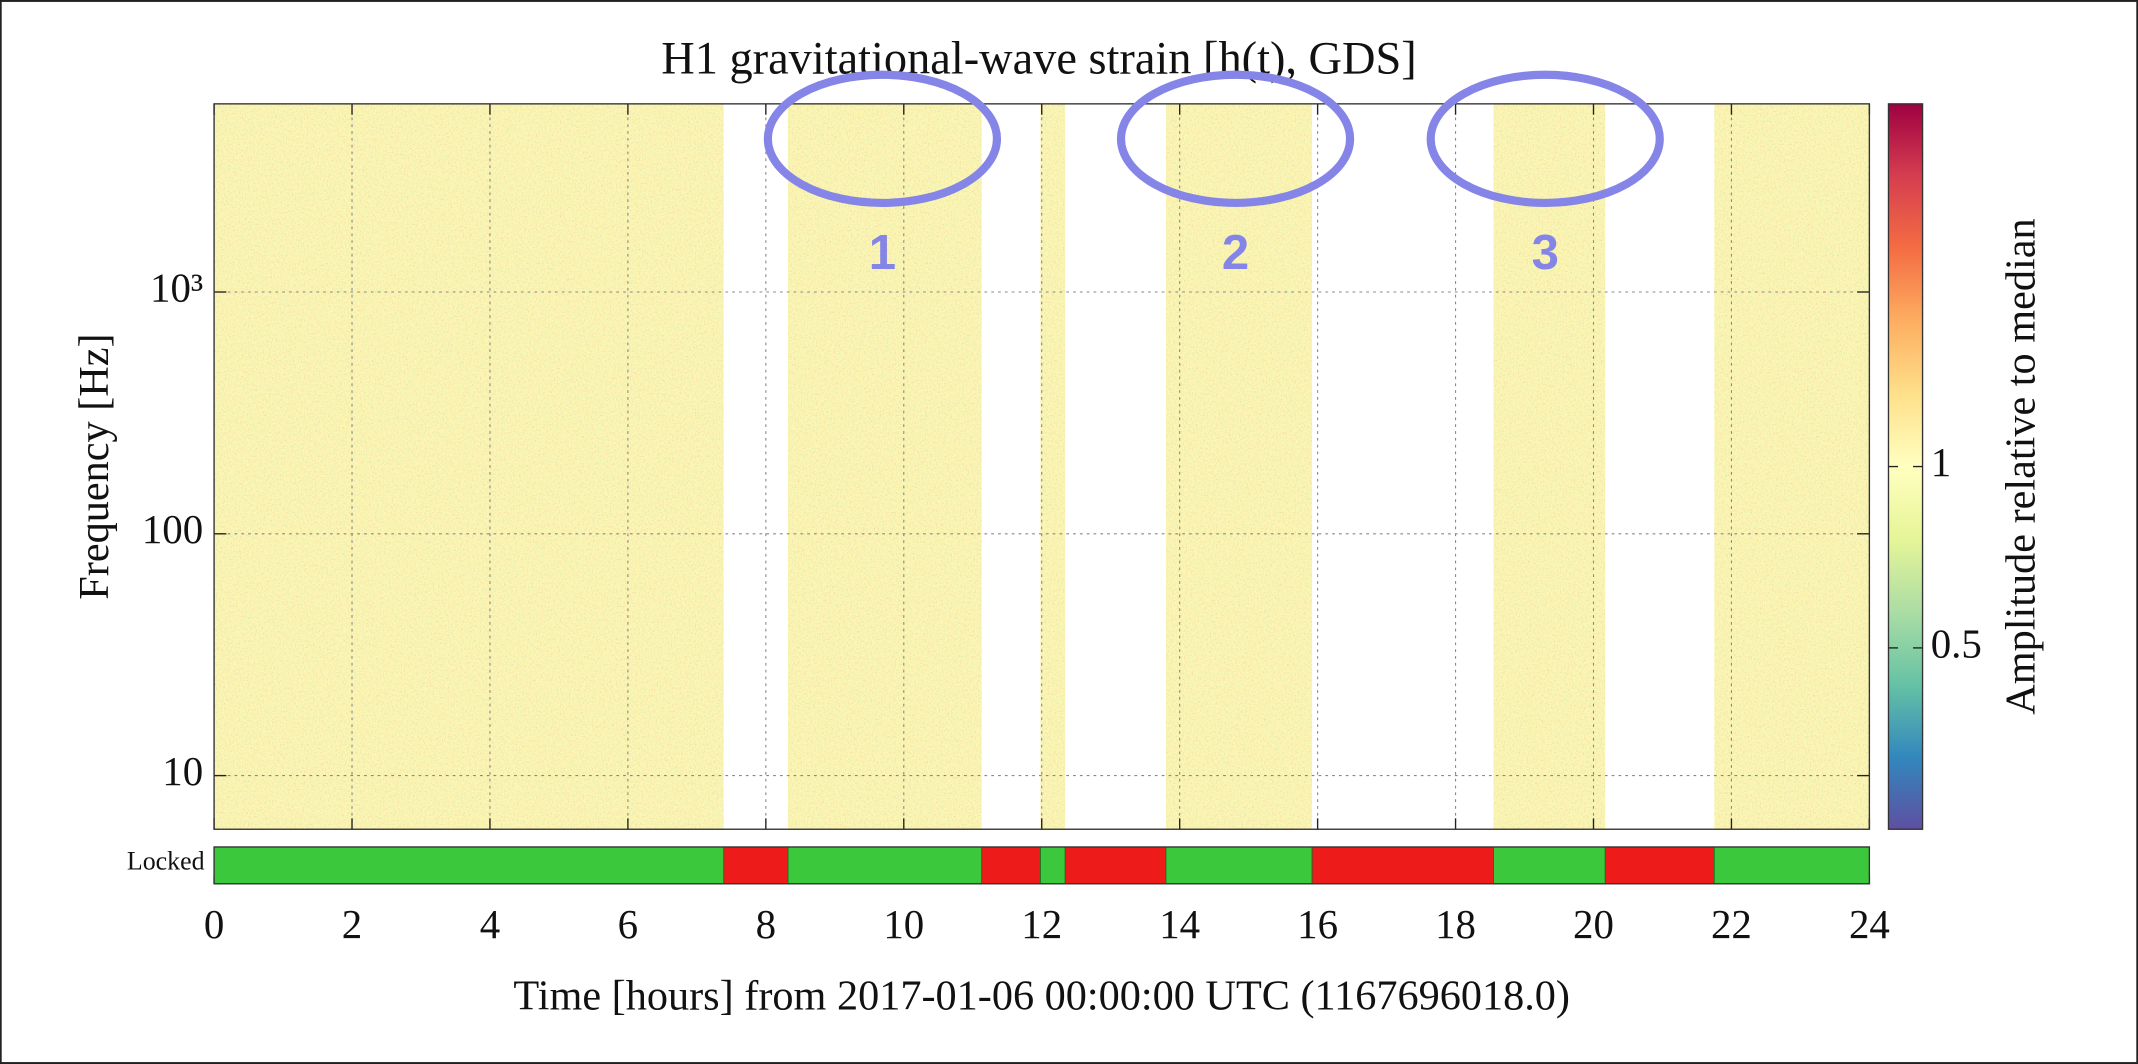 The image size is (2138, 1064). What do you see at coordinates (1235, 253) in the screenshot?
I see `annotation-label: 2` at bounding box center [1235, 253].